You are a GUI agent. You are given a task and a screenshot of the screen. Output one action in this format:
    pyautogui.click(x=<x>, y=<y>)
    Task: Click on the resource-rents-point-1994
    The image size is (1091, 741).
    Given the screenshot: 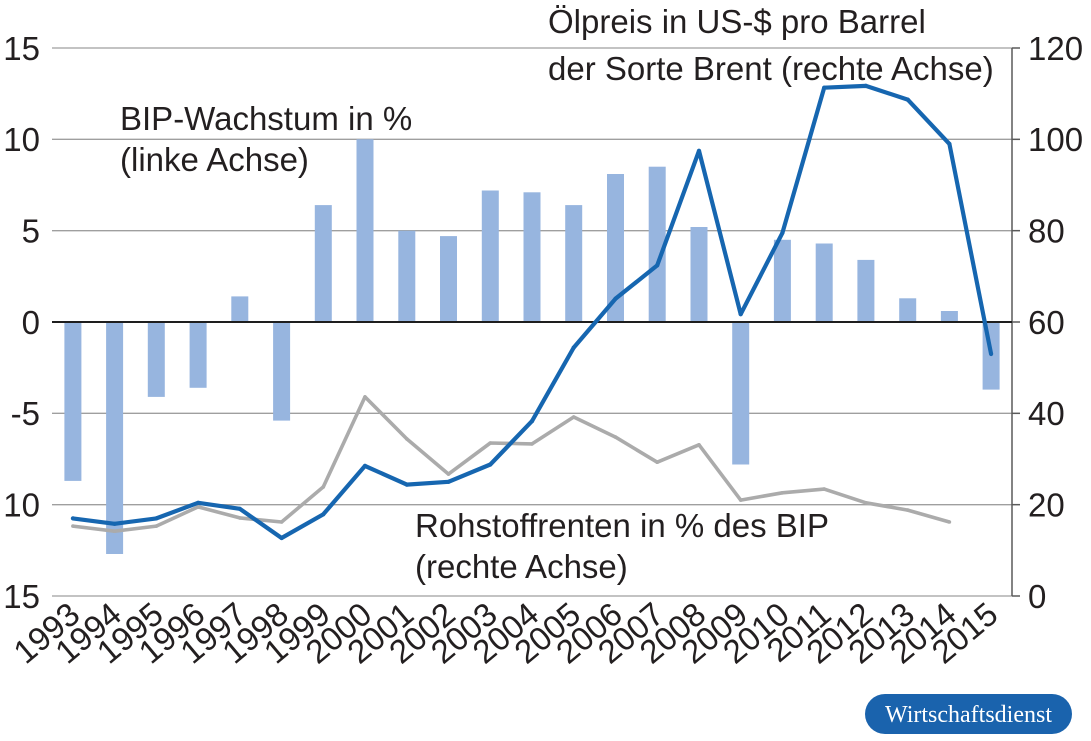 What is the action you would take?
    pyautogui.click(x=114, y=531)
    